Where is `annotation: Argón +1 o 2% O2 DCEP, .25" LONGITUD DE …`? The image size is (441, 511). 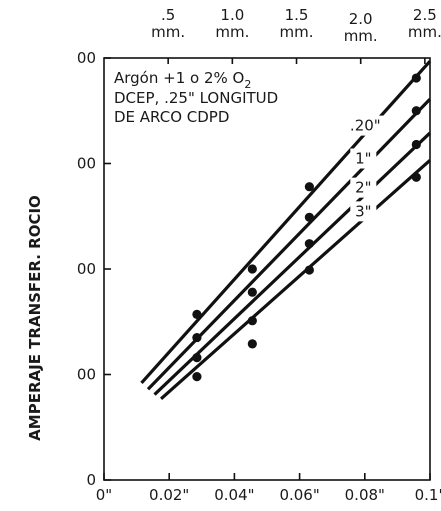
annotation: Argón +1 o 2% O2 DCEP, .25" LONGITUD DE … is located at coordinates (196, 97).